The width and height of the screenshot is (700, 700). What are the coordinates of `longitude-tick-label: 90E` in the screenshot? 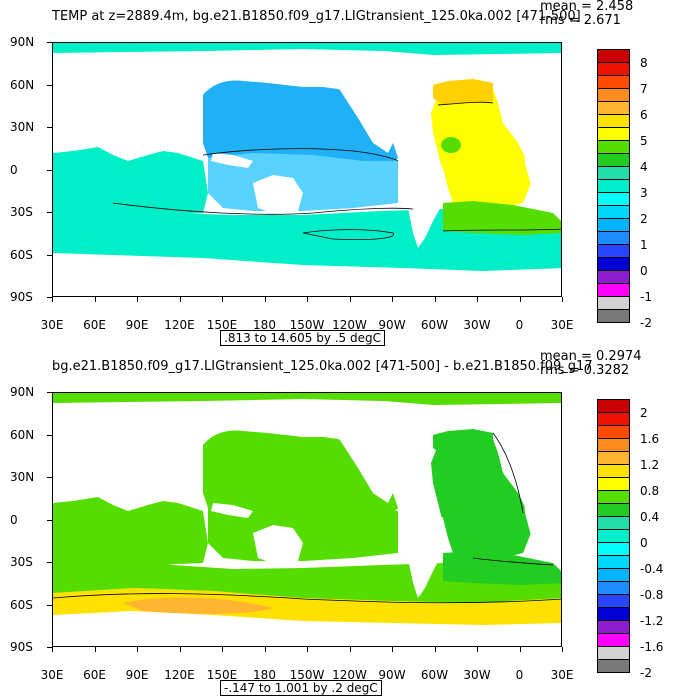 It's located at (137, 675).